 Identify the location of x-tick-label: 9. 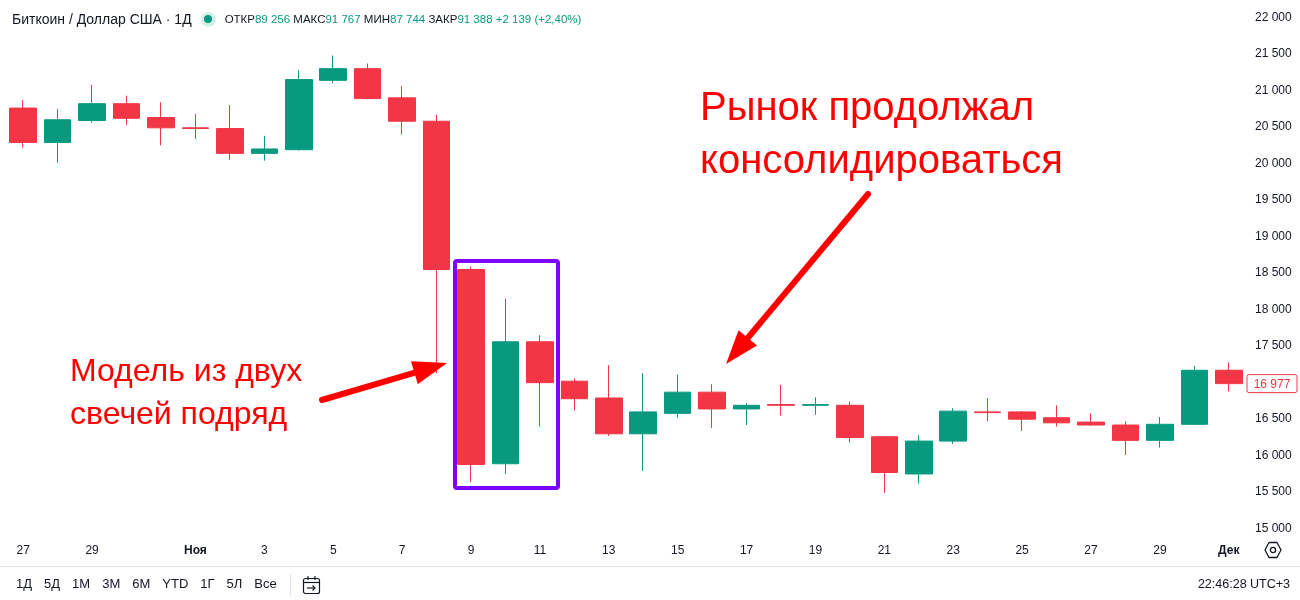
(471, 550).